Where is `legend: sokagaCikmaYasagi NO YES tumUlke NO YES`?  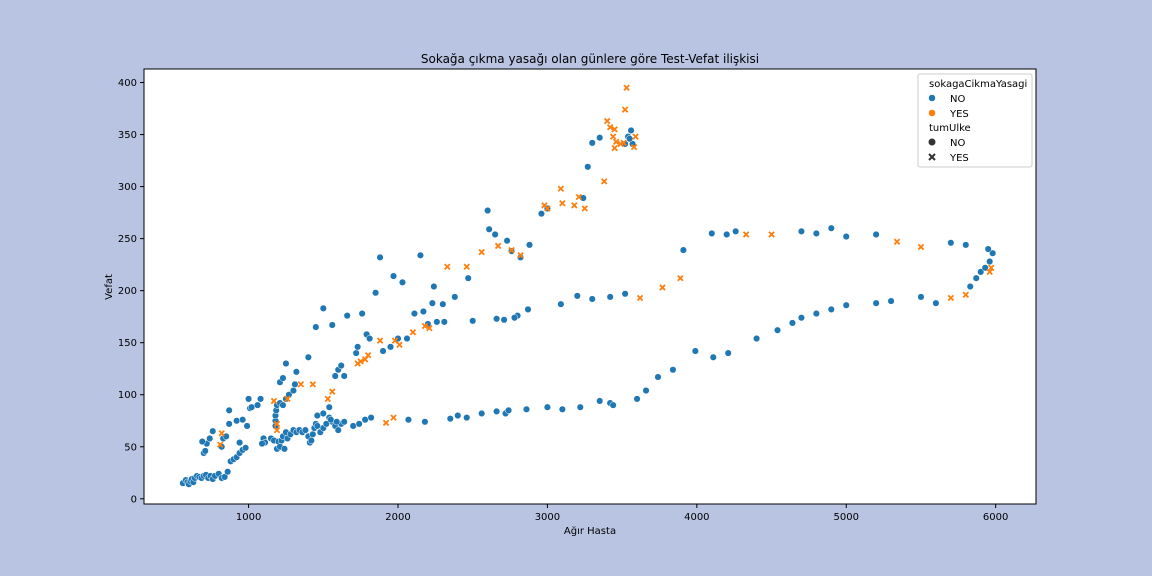 legend: sokagaCikmaYasagi NO YES tumUlke NO YES is located at coordinates (975, 120).